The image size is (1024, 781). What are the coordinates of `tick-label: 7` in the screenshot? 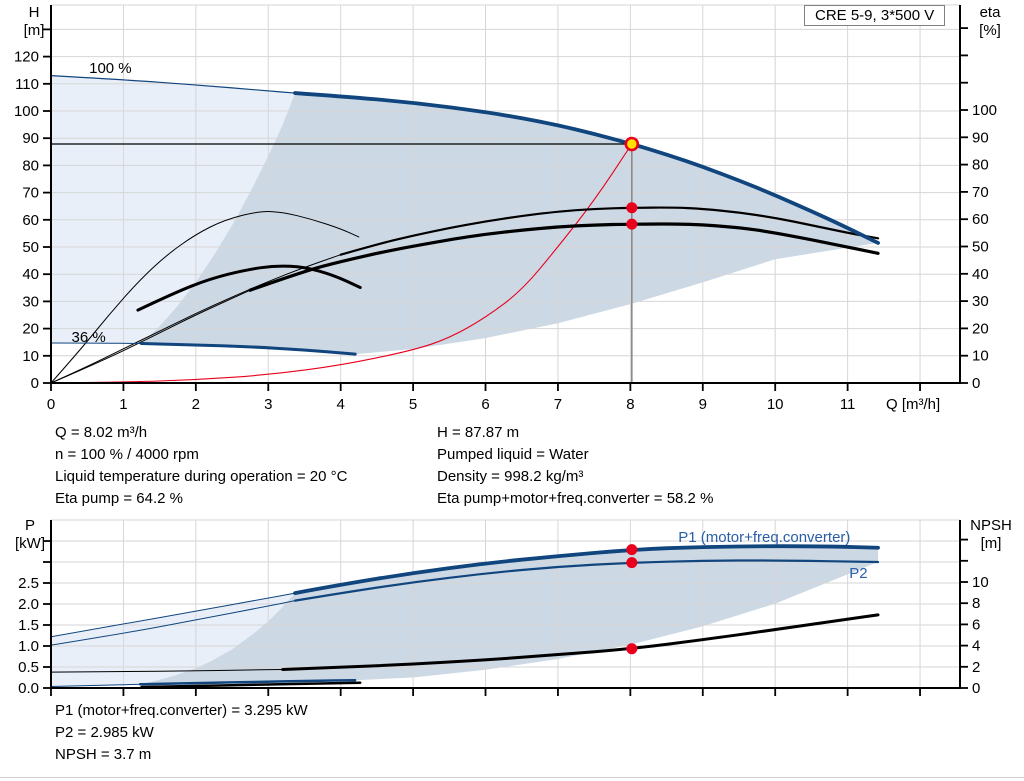 It's located at (558, 404).